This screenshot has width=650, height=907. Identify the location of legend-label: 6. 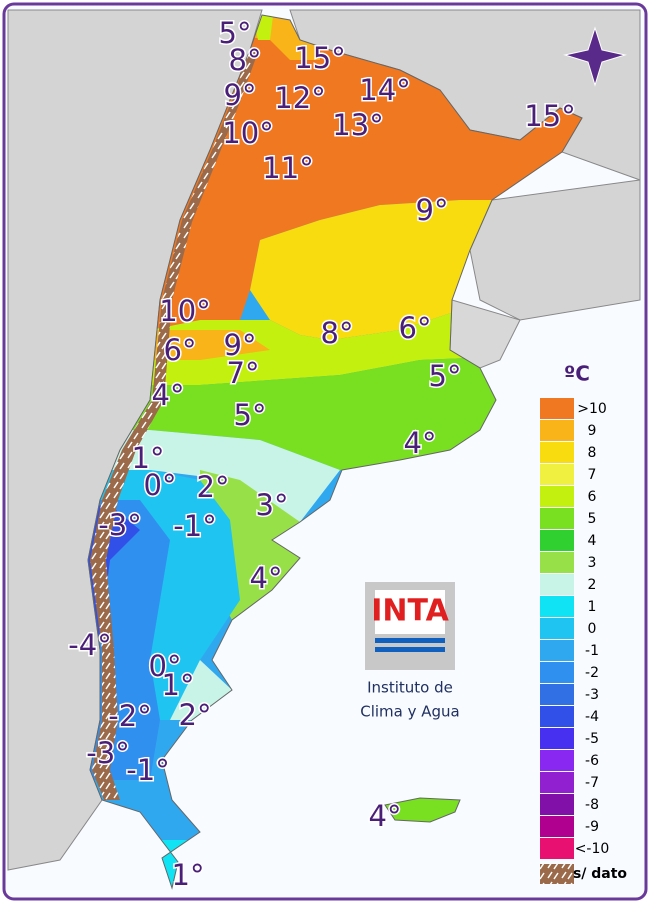
(592, 497).